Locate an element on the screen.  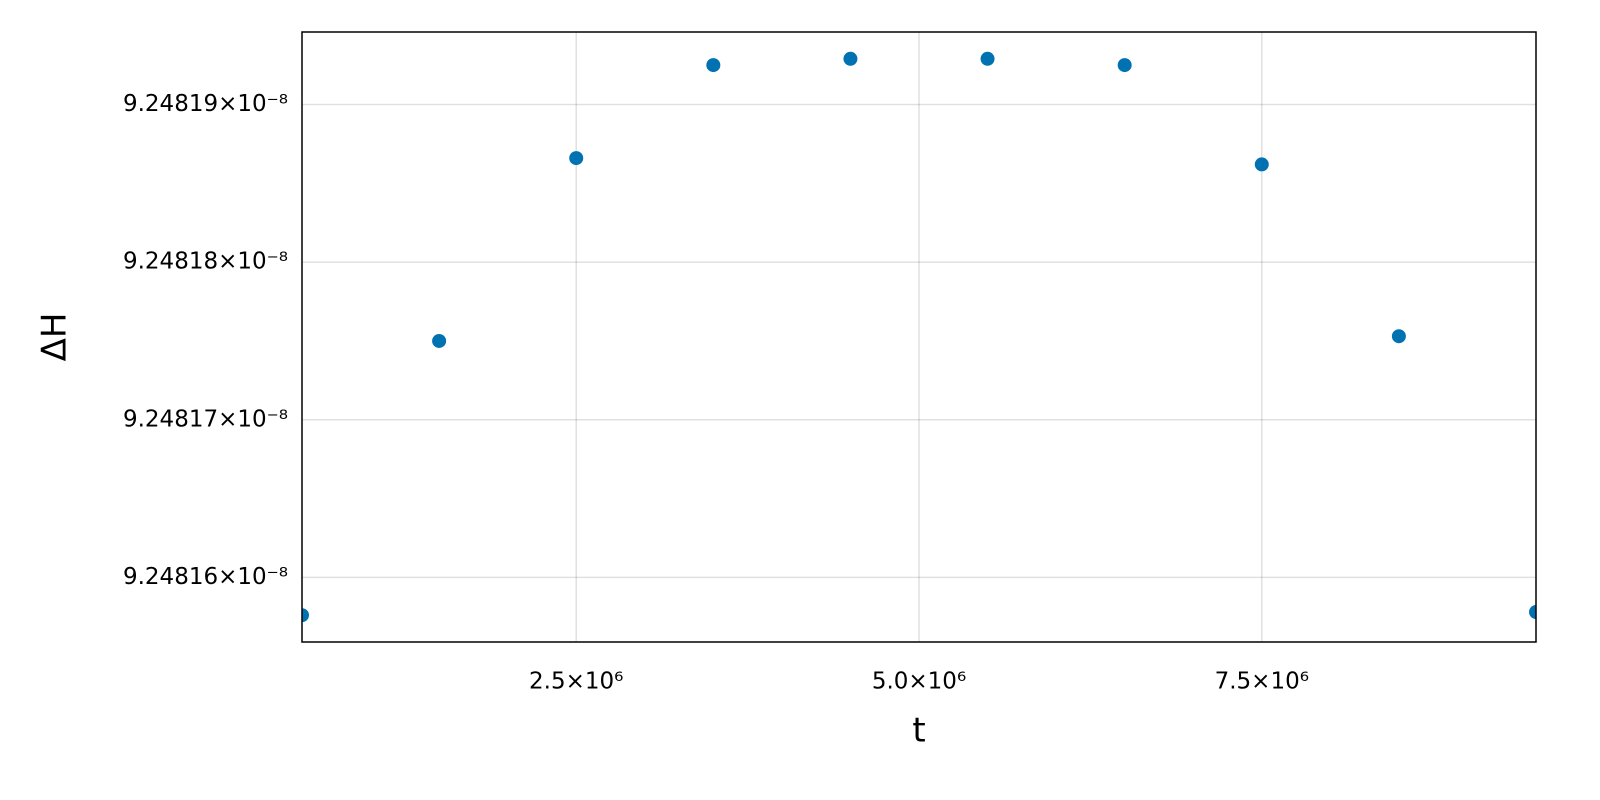
x-axis-title: t is located at coordinates (918, 731).